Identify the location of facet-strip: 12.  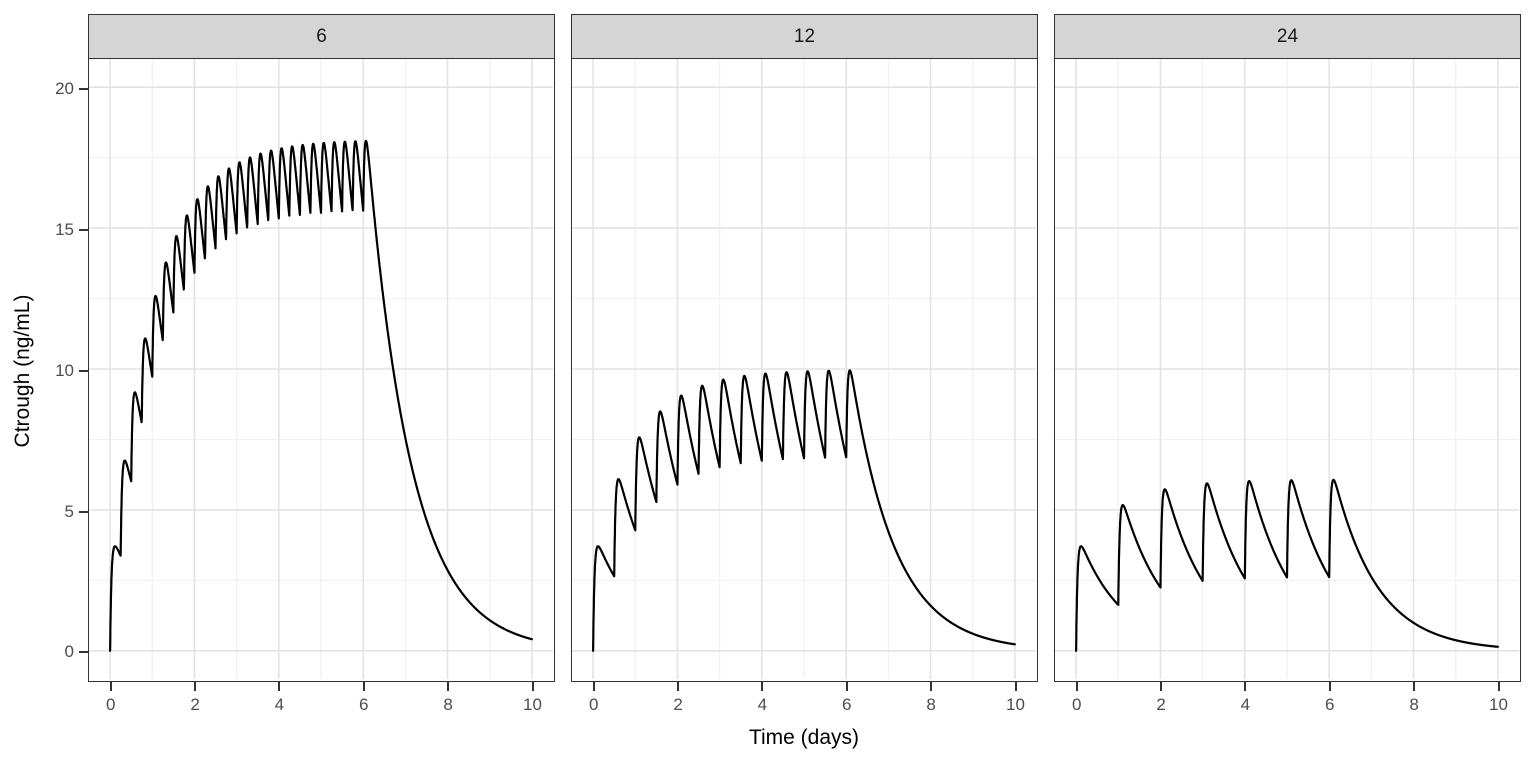
(804, 36).